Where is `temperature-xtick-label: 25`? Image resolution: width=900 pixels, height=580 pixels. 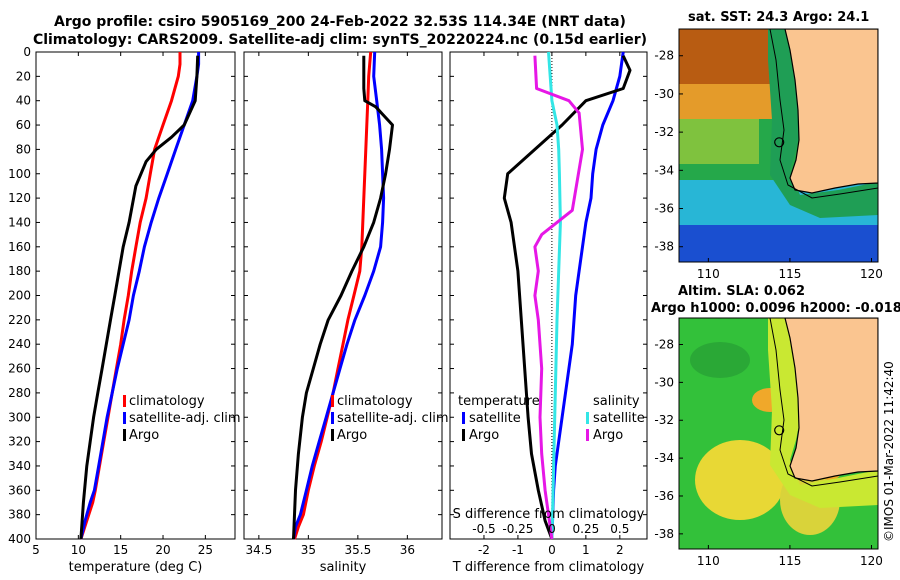
temperature-xtick-label: 25 is located at coordinates (205, 550).